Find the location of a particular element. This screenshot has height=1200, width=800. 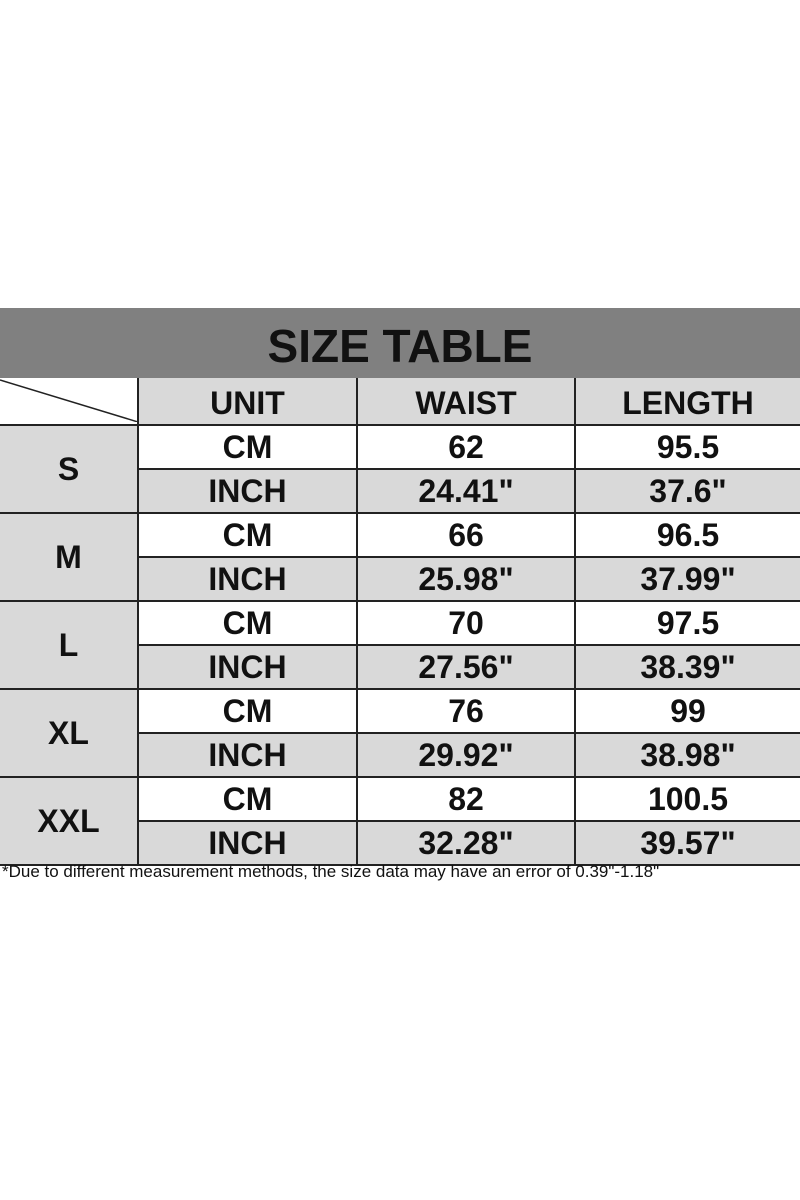

header-length: LENGTH is located at coordinates (687, 402).